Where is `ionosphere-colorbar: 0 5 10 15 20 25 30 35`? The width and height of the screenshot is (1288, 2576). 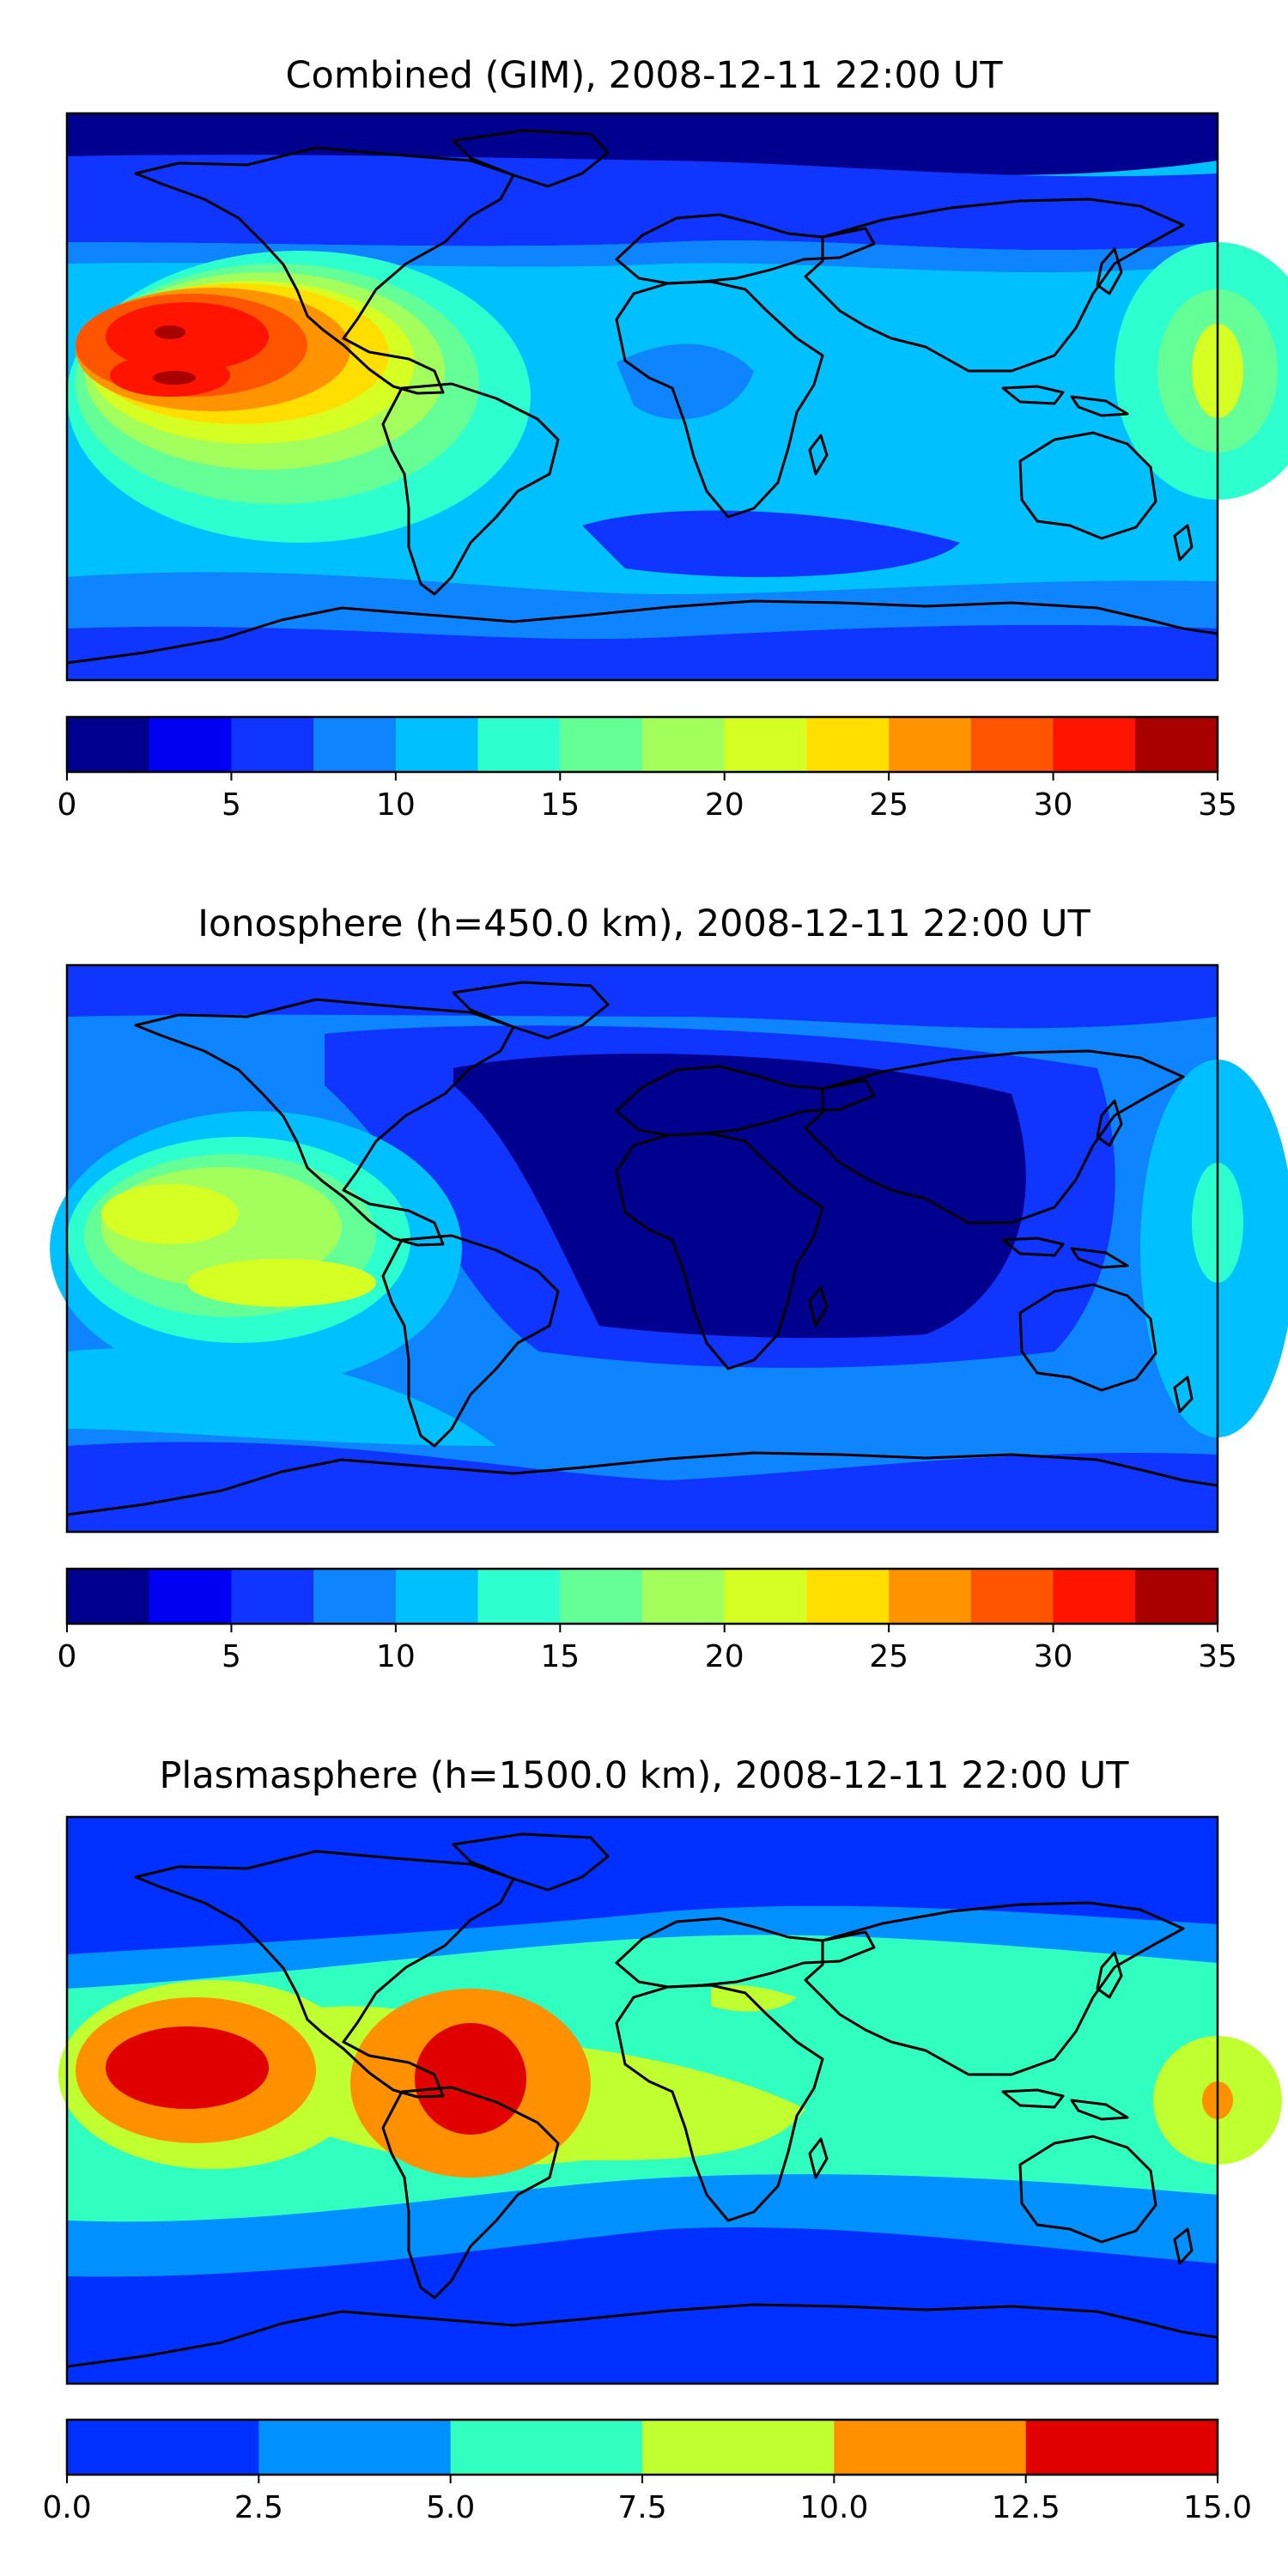 ionosphere-colorbar: 0 5 10 15 20 25 30 35 is located at coordinates (647, 1620).